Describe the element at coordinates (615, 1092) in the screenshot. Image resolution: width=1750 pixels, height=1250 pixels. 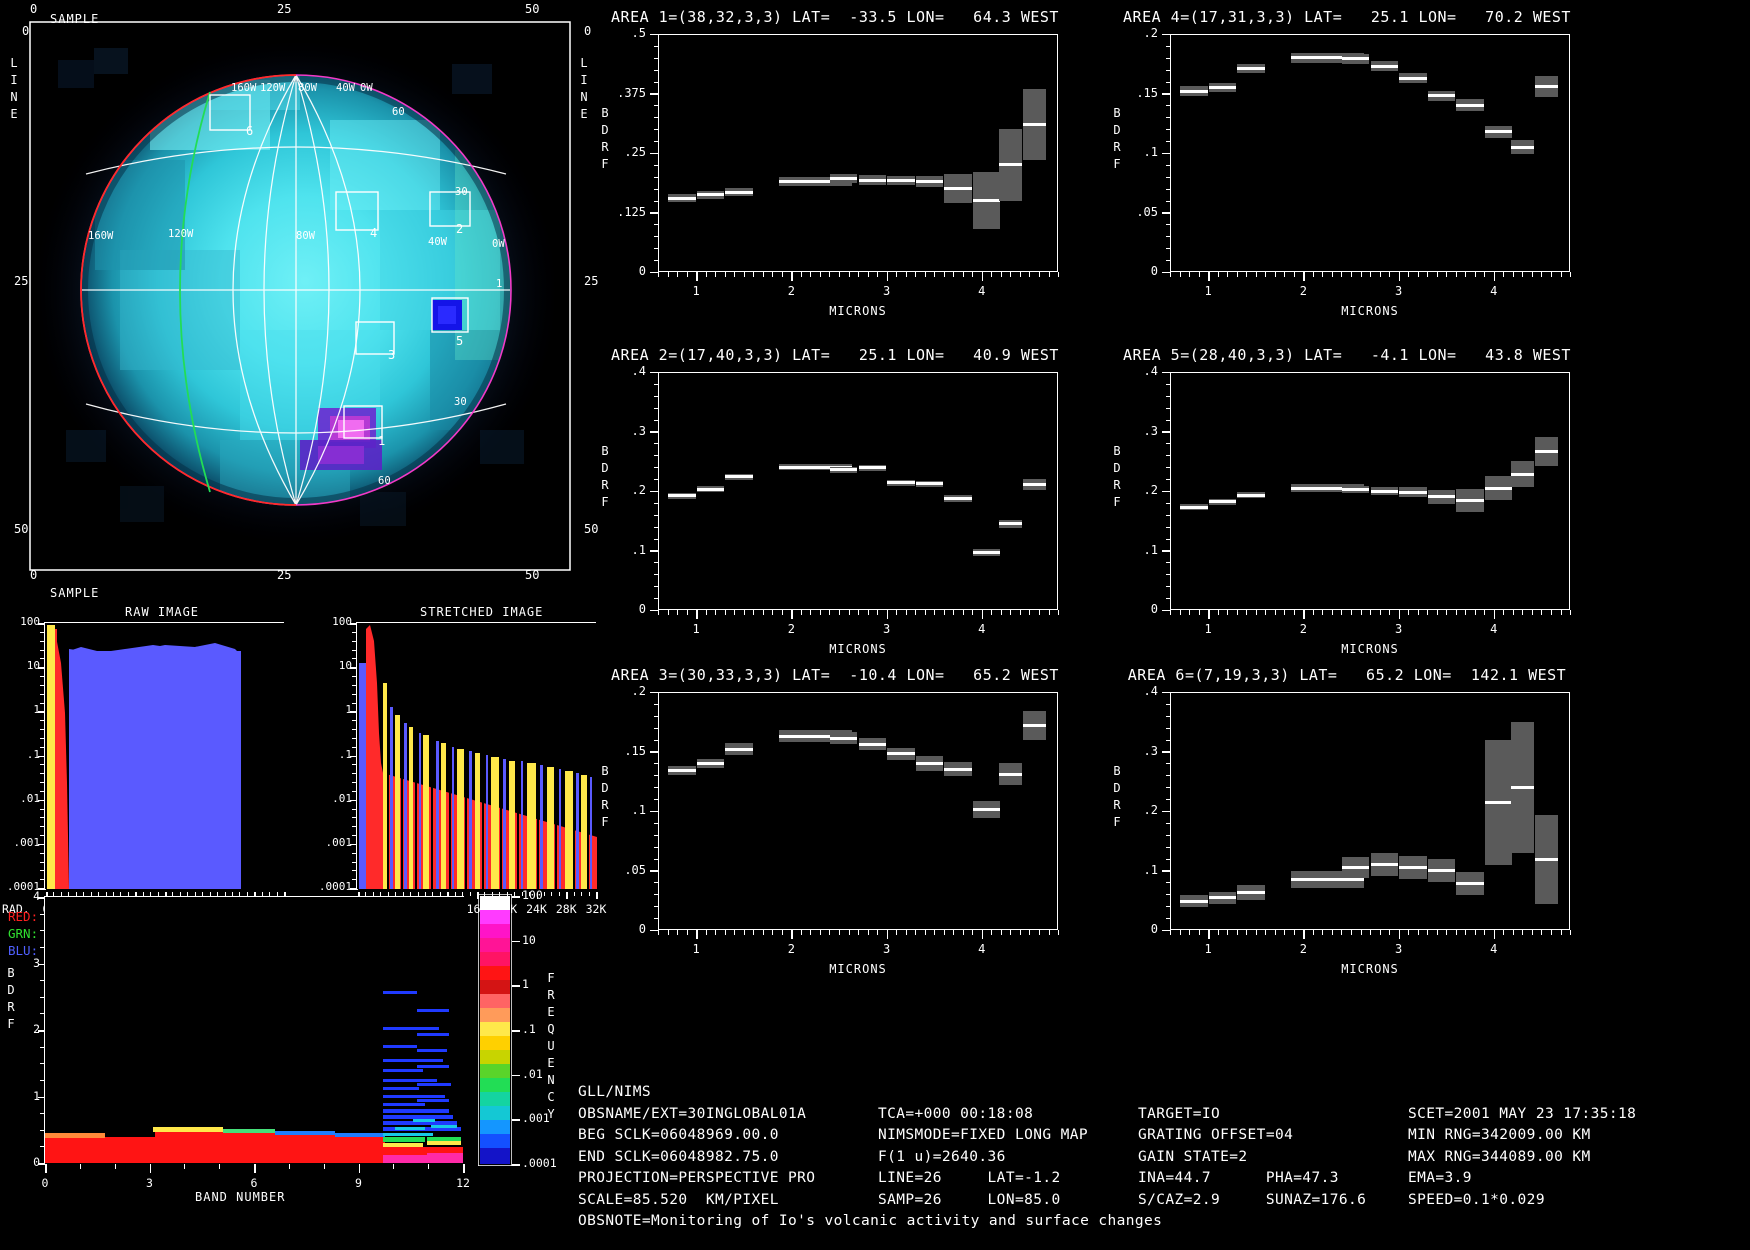
I see `telemetry-header: GLL/NIMS` at that location.